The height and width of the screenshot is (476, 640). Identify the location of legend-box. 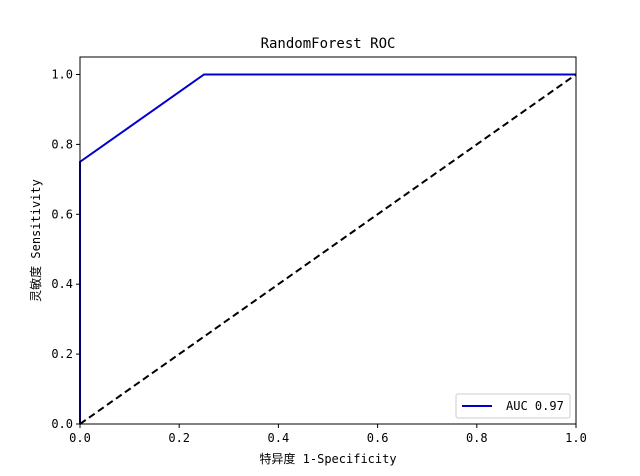
(513, 406).